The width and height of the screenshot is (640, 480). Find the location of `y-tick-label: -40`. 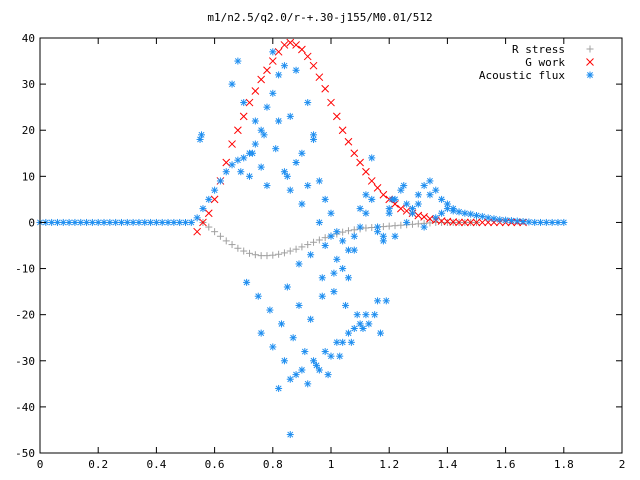

y-tick-label: -40 is located at coordinates (25, 407).